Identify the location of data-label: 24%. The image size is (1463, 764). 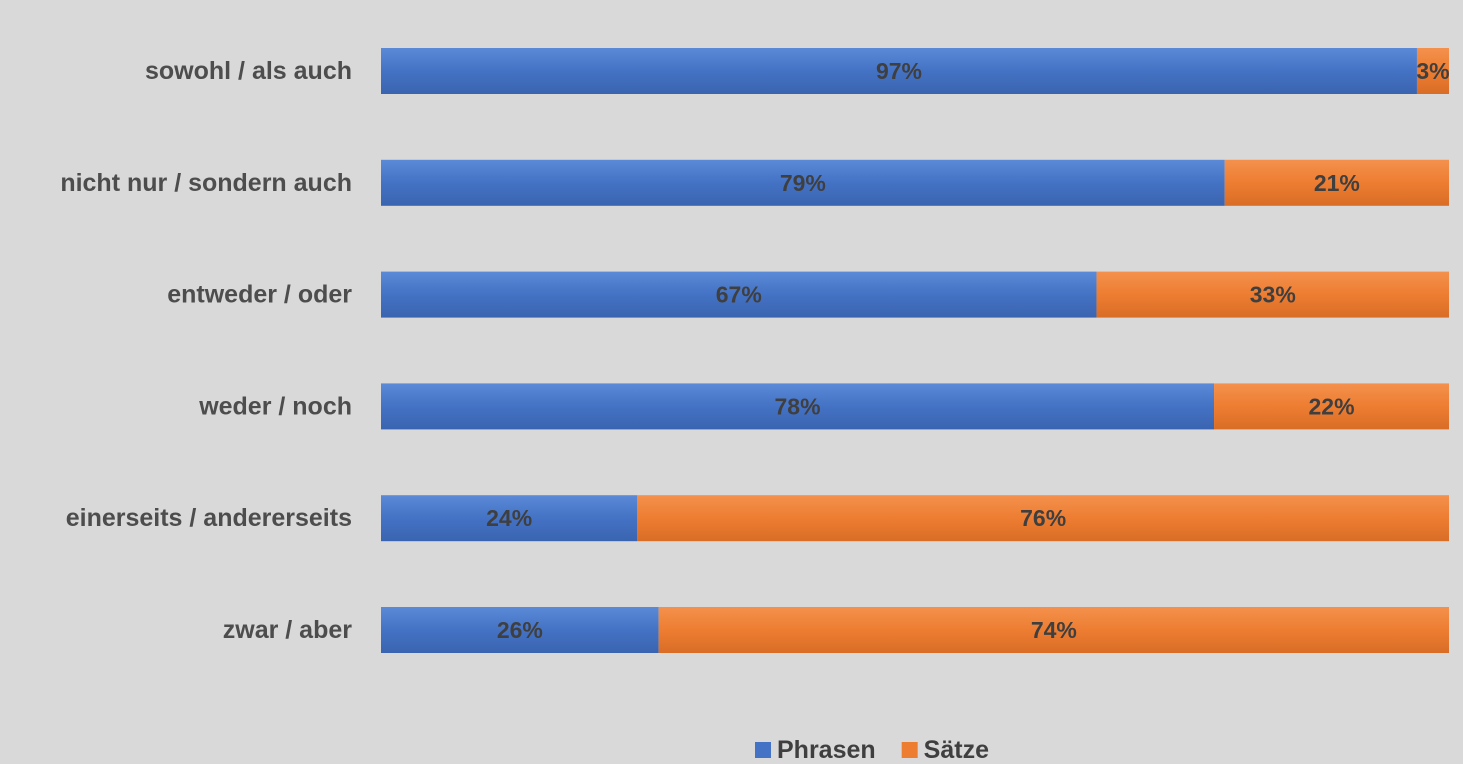
(509, 518).